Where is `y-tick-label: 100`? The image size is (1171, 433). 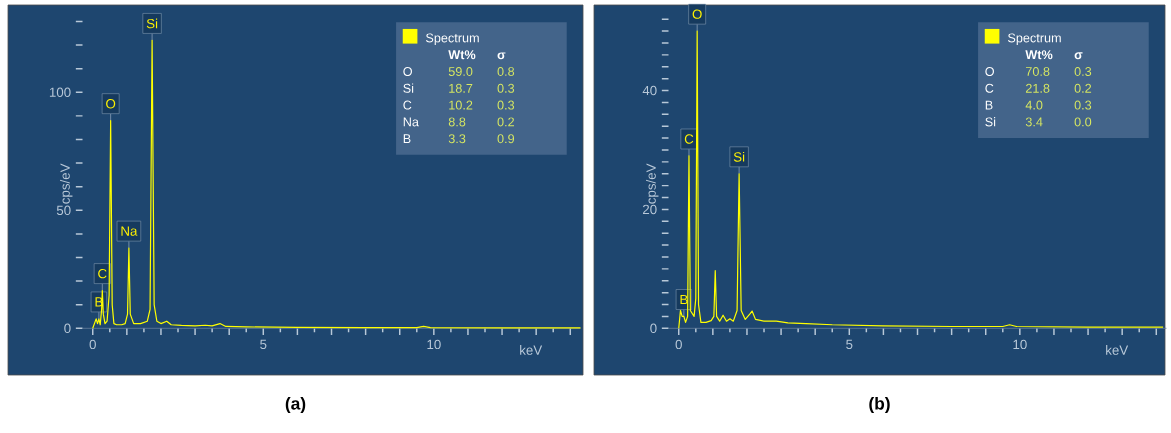 y-tick-label: 100 is located at coordinates (60, 92).